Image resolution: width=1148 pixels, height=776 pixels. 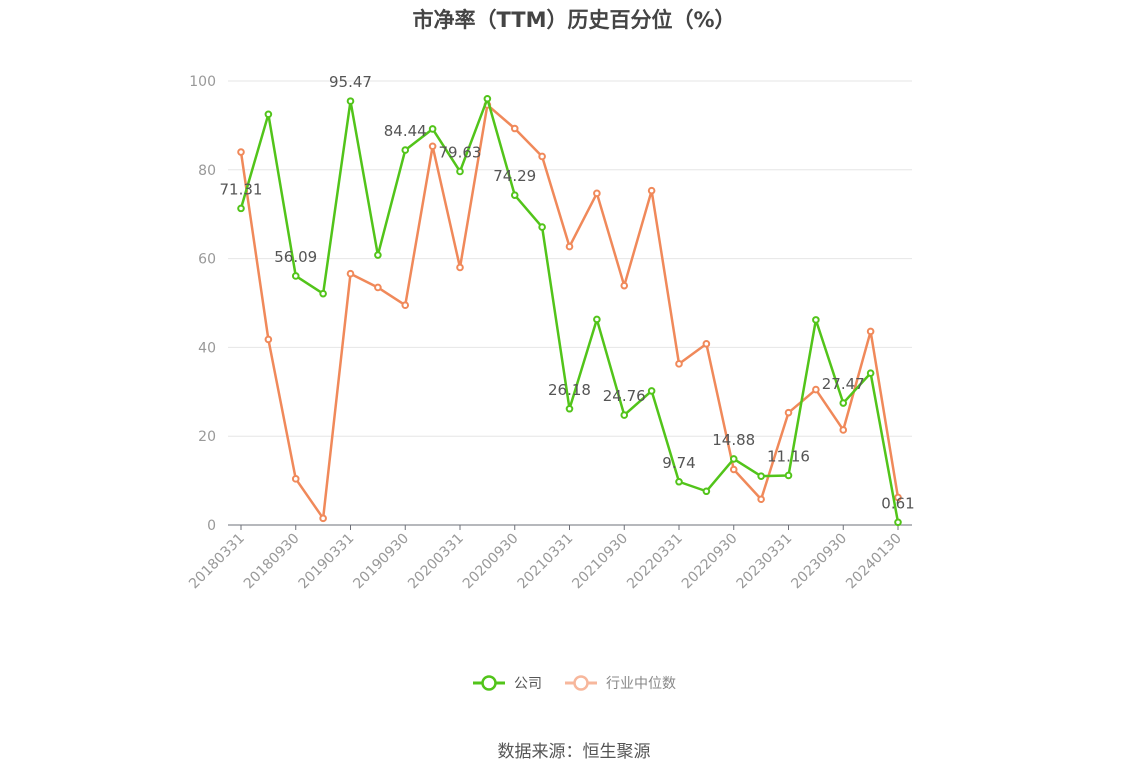 What do you see at coordinates (207, 171) in the screenshot?
I see `y-tick-label: 80` at bounding box center [207, 171].